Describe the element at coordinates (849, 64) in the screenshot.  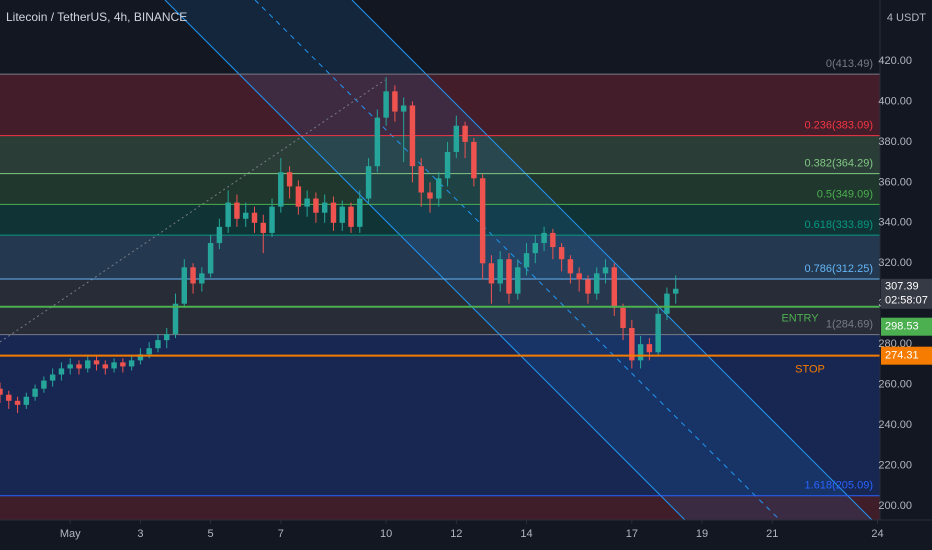
I see `fib-label: 0(413.49)` at that location.